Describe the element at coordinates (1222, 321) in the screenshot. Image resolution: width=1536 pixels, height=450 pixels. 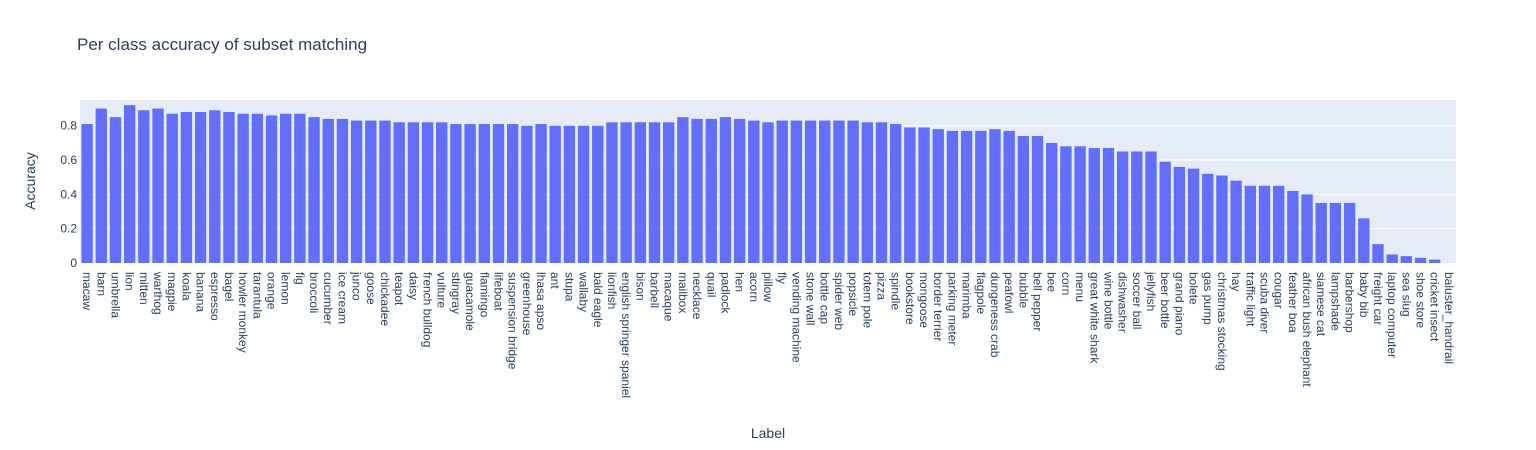
I see `x-tick-label: christmas stocking` at that location.